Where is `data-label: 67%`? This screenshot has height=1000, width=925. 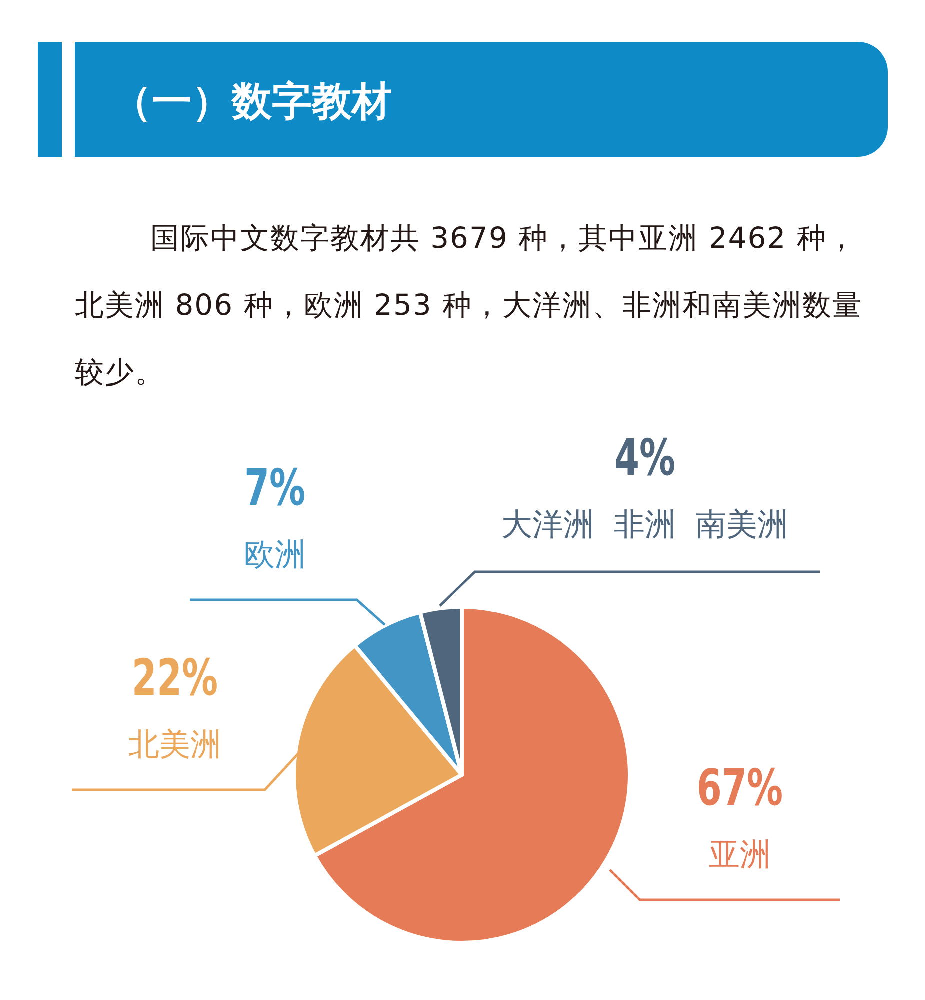 data-label: 67% is located at coordinates (740, 788).